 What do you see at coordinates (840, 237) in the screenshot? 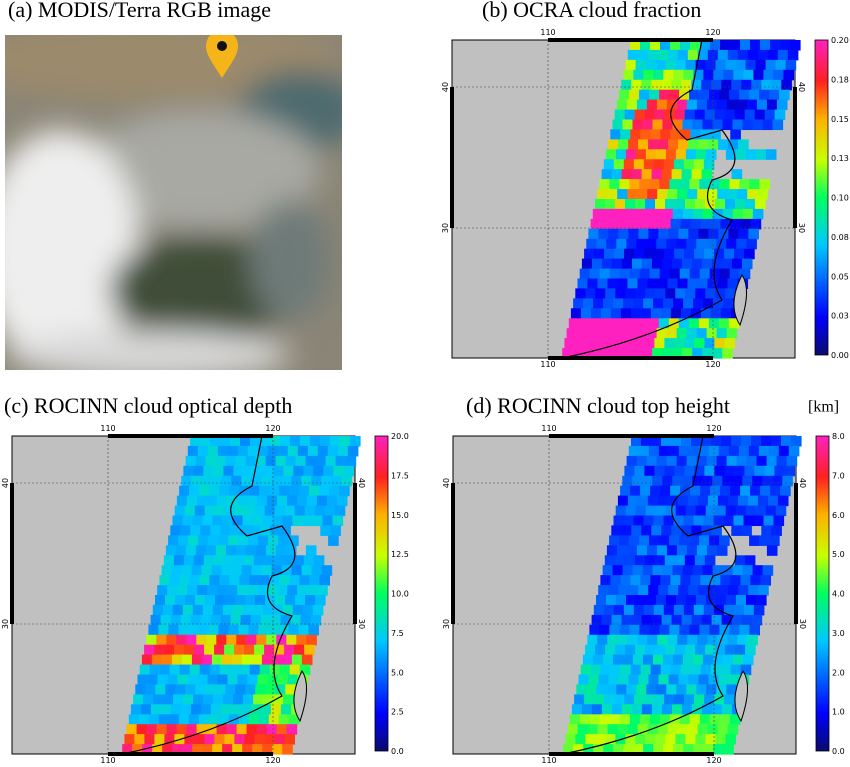
I see `colorbar-label: 0.08` at bounding box center [840, 237].